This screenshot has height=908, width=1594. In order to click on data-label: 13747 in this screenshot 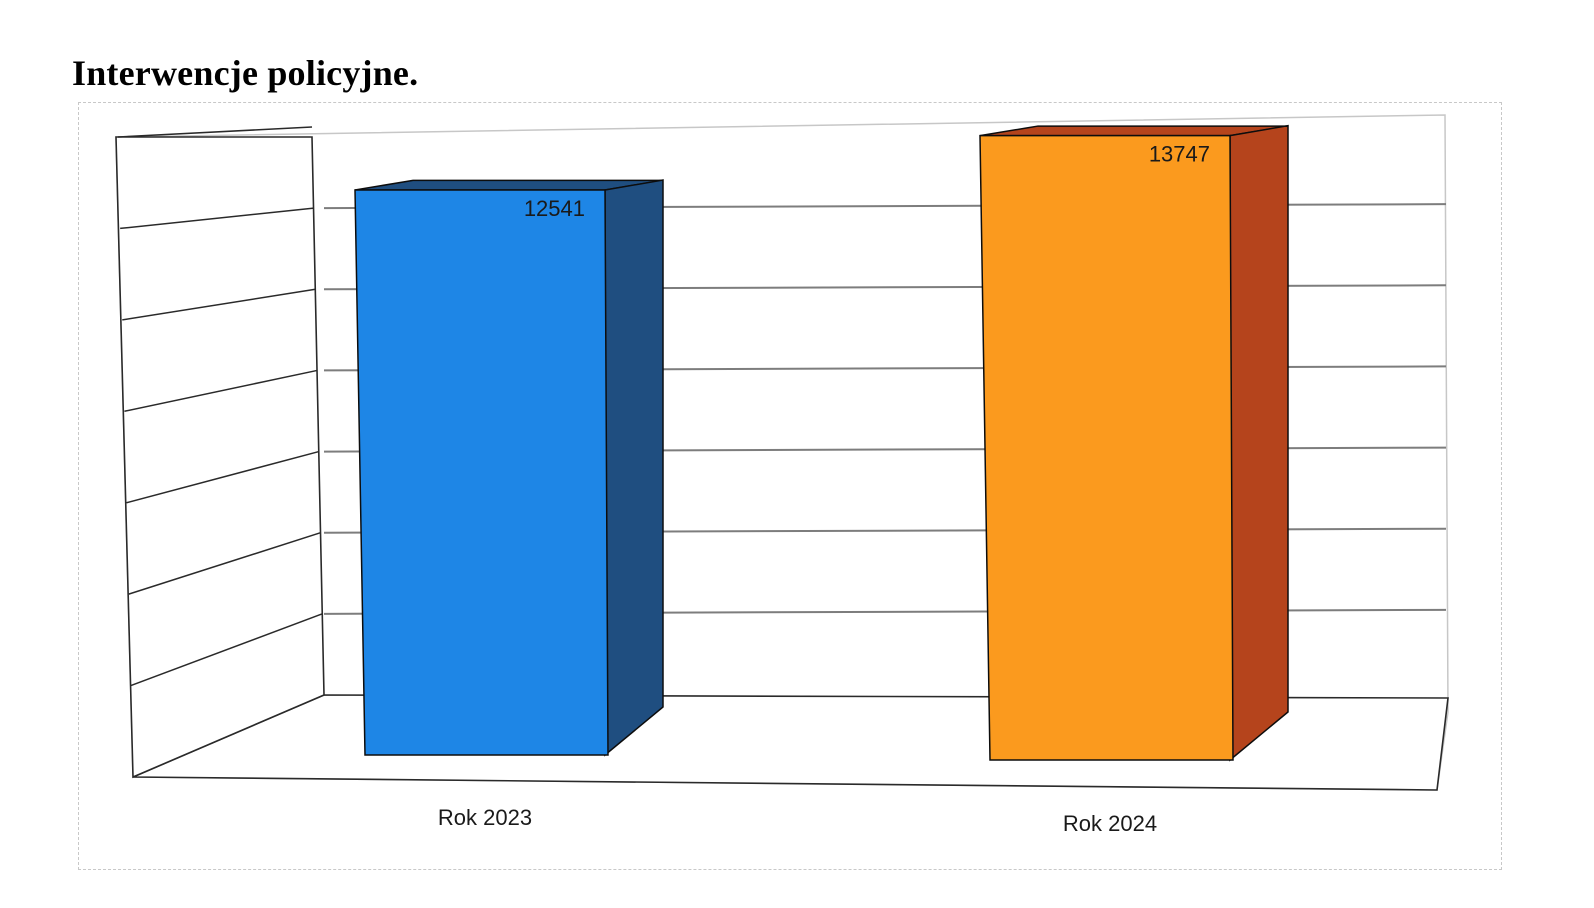, I will do `click(1179, 154)`.